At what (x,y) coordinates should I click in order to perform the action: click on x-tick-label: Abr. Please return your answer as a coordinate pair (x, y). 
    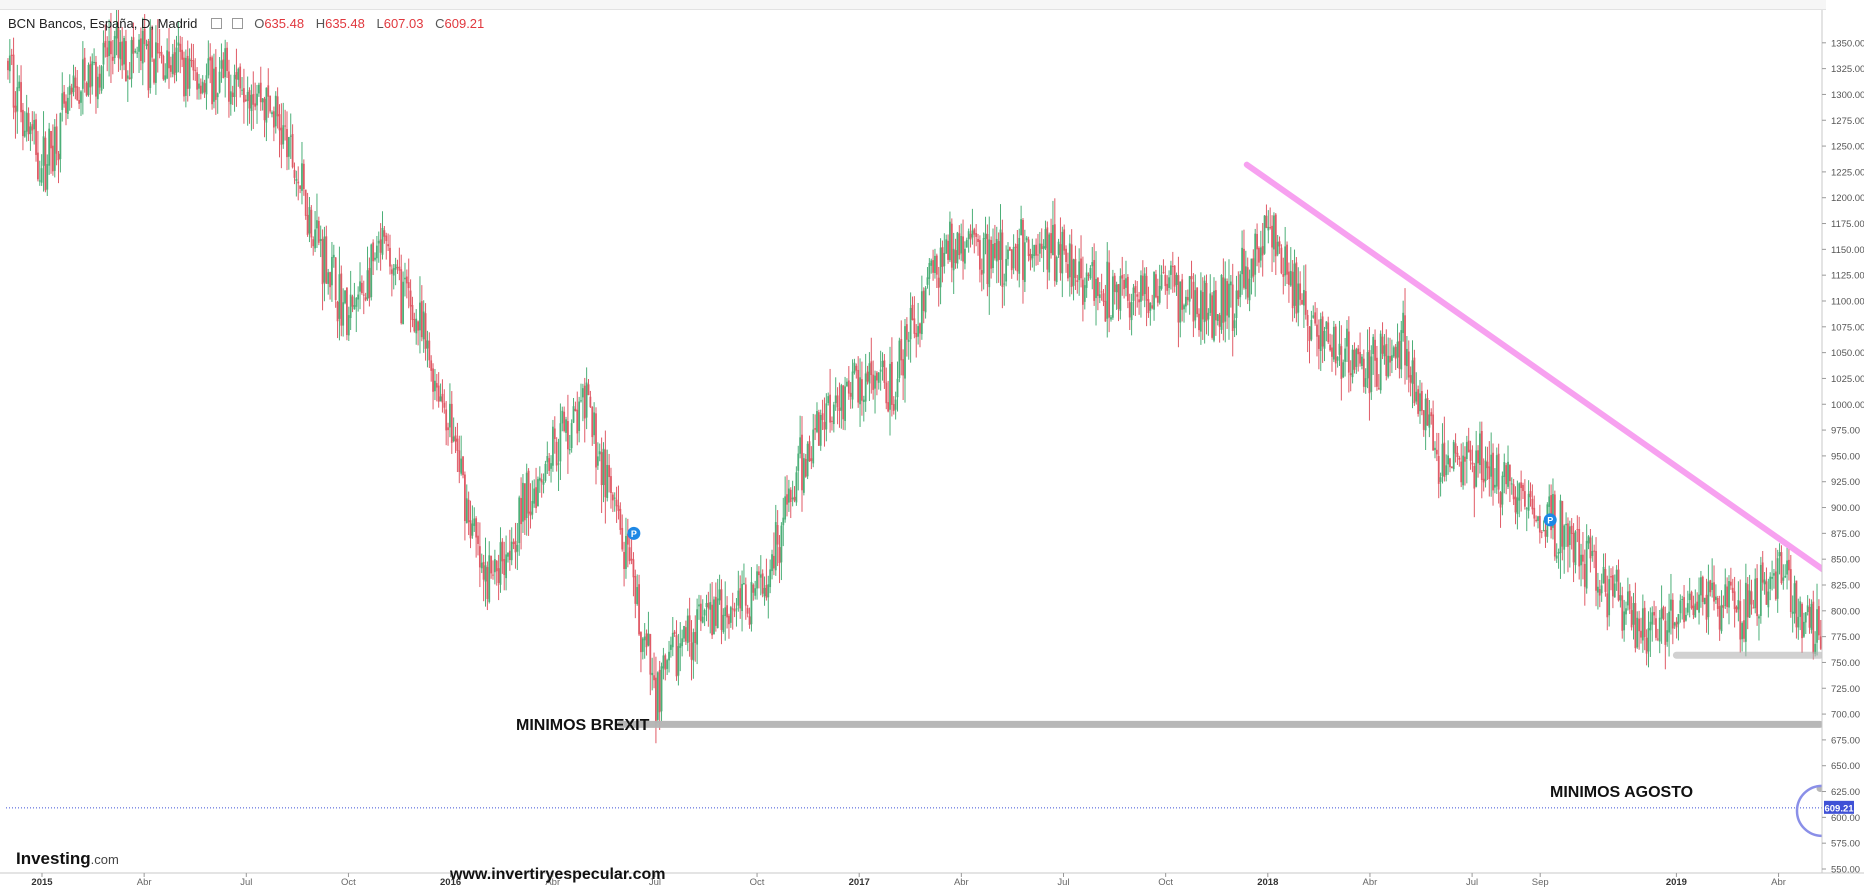
    Looking at the image, I should click on (1370, 882).